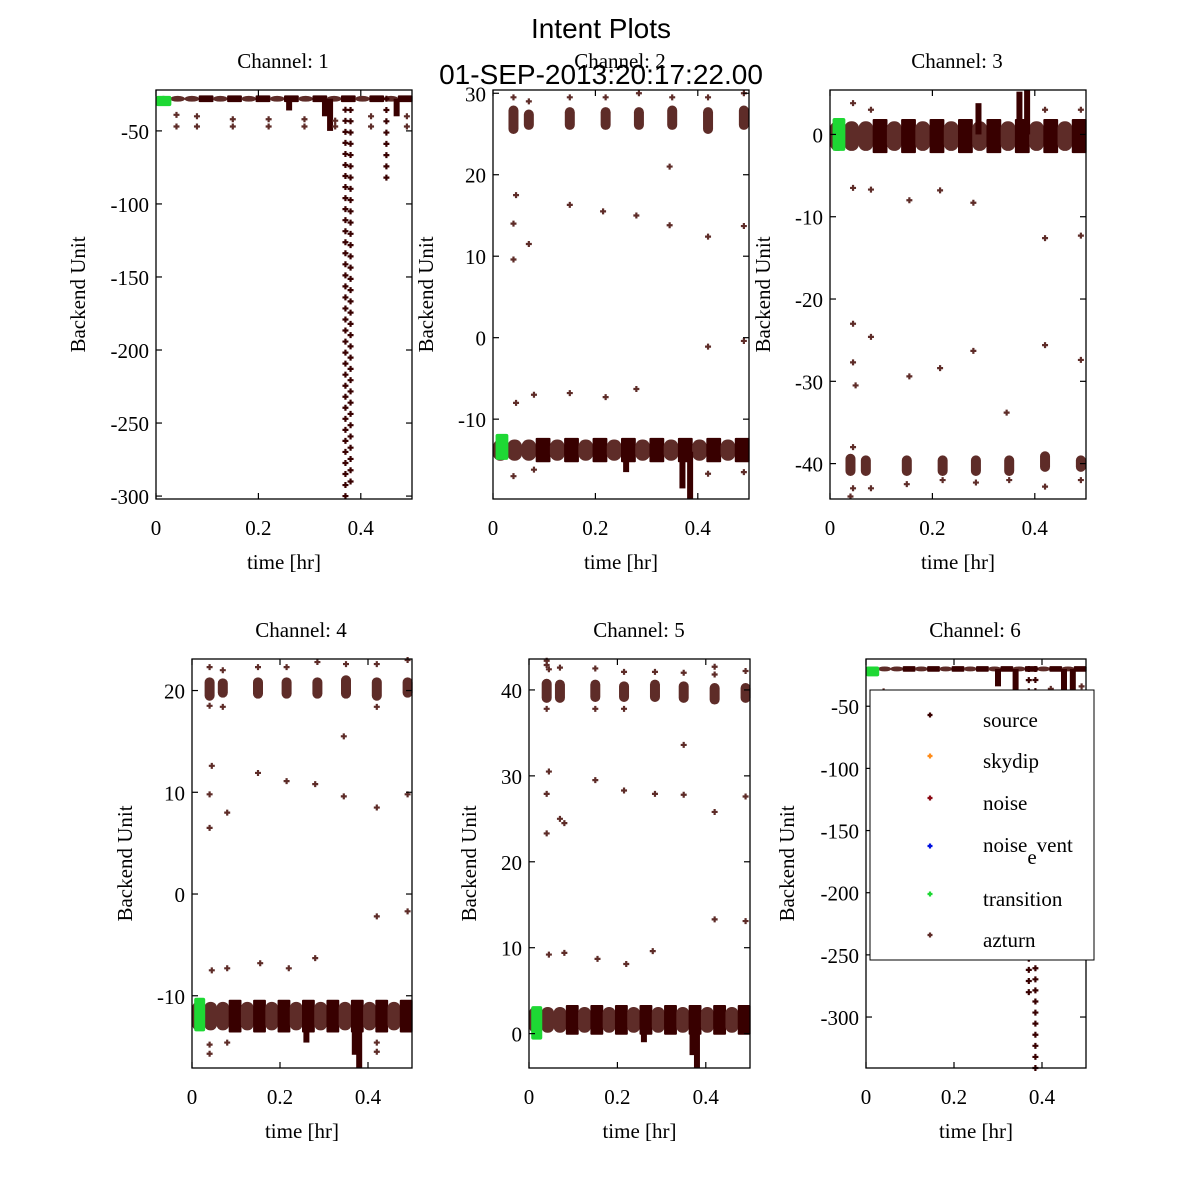  Describe the element at coordinates (840, 956) in the screenshot. I see `y-tick-label: -250` at that location.